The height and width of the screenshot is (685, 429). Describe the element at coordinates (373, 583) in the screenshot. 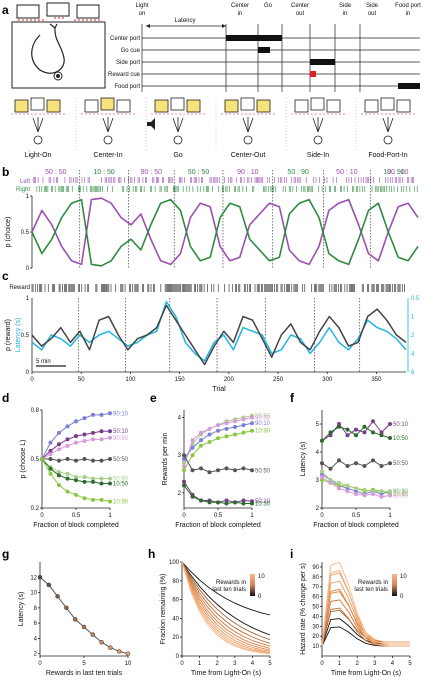

I see `legend-title: Rewards in` at that location.